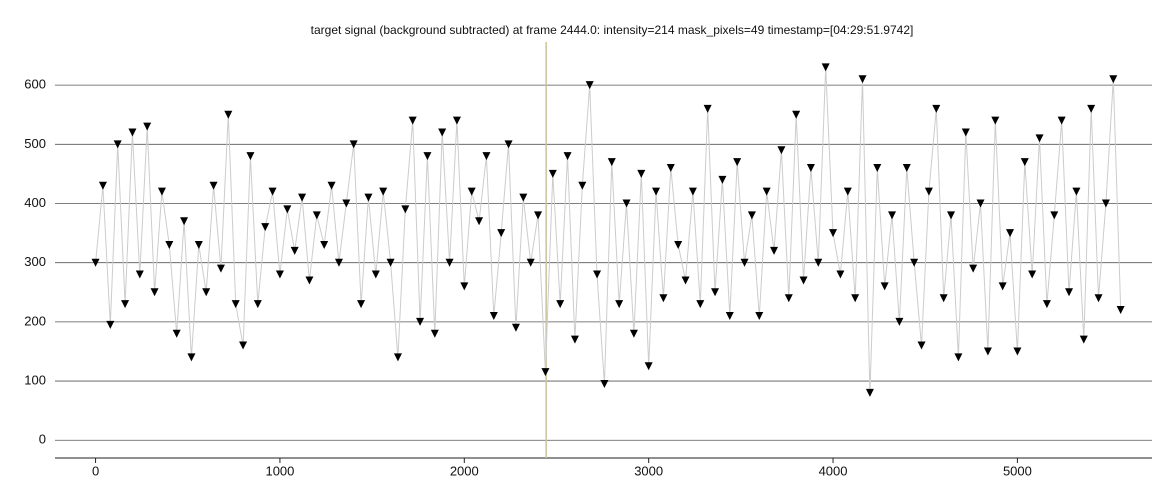 The height and width of the screenshot is (496, 1152). I want to click on y-tick-label: 200, so click(35, 320).